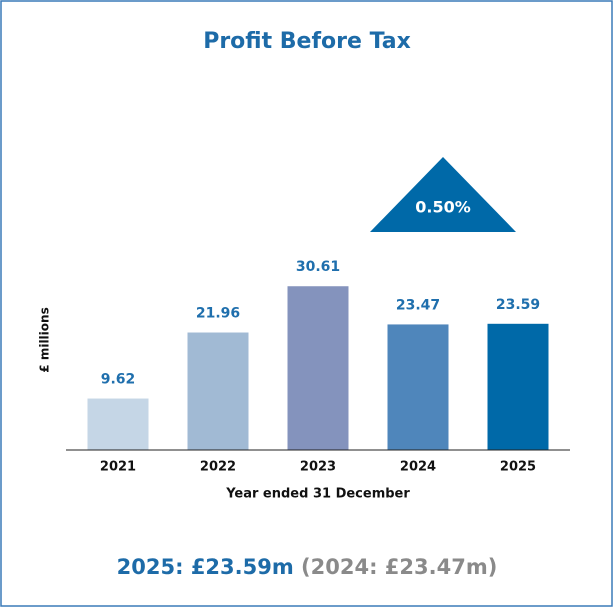 This screenshot has width=614, height=608. What do you see at coordinates (218, 467) in the screenshot?
I see `x-tick-label: 2022` at bounding box center [218, 467].